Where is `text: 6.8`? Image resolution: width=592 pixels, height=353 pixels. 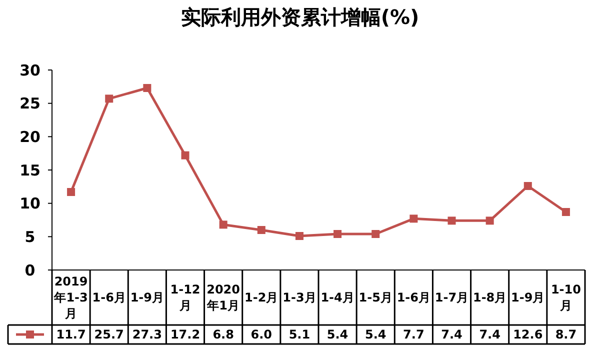
text: 6.8 is located at coordinates (223, 335).